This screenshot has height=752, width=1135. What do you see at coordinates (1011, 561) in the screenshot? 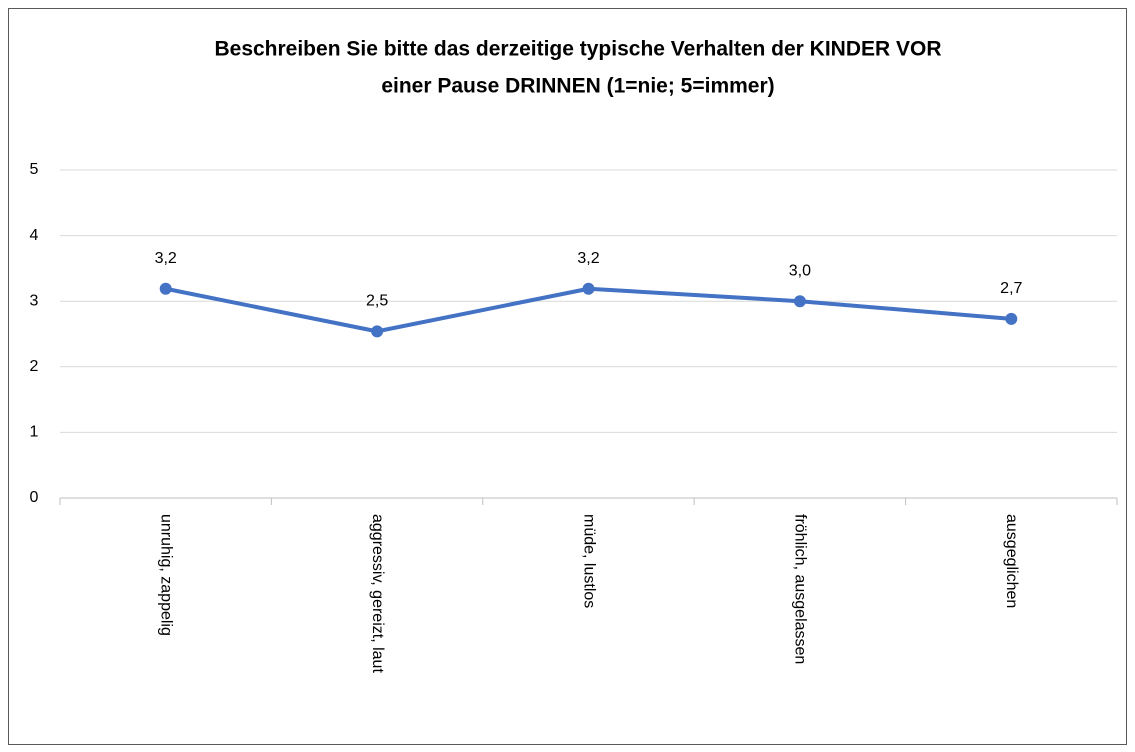
I see `x-tick-label: ausgeglichen` at bounding box center [1011, 561].